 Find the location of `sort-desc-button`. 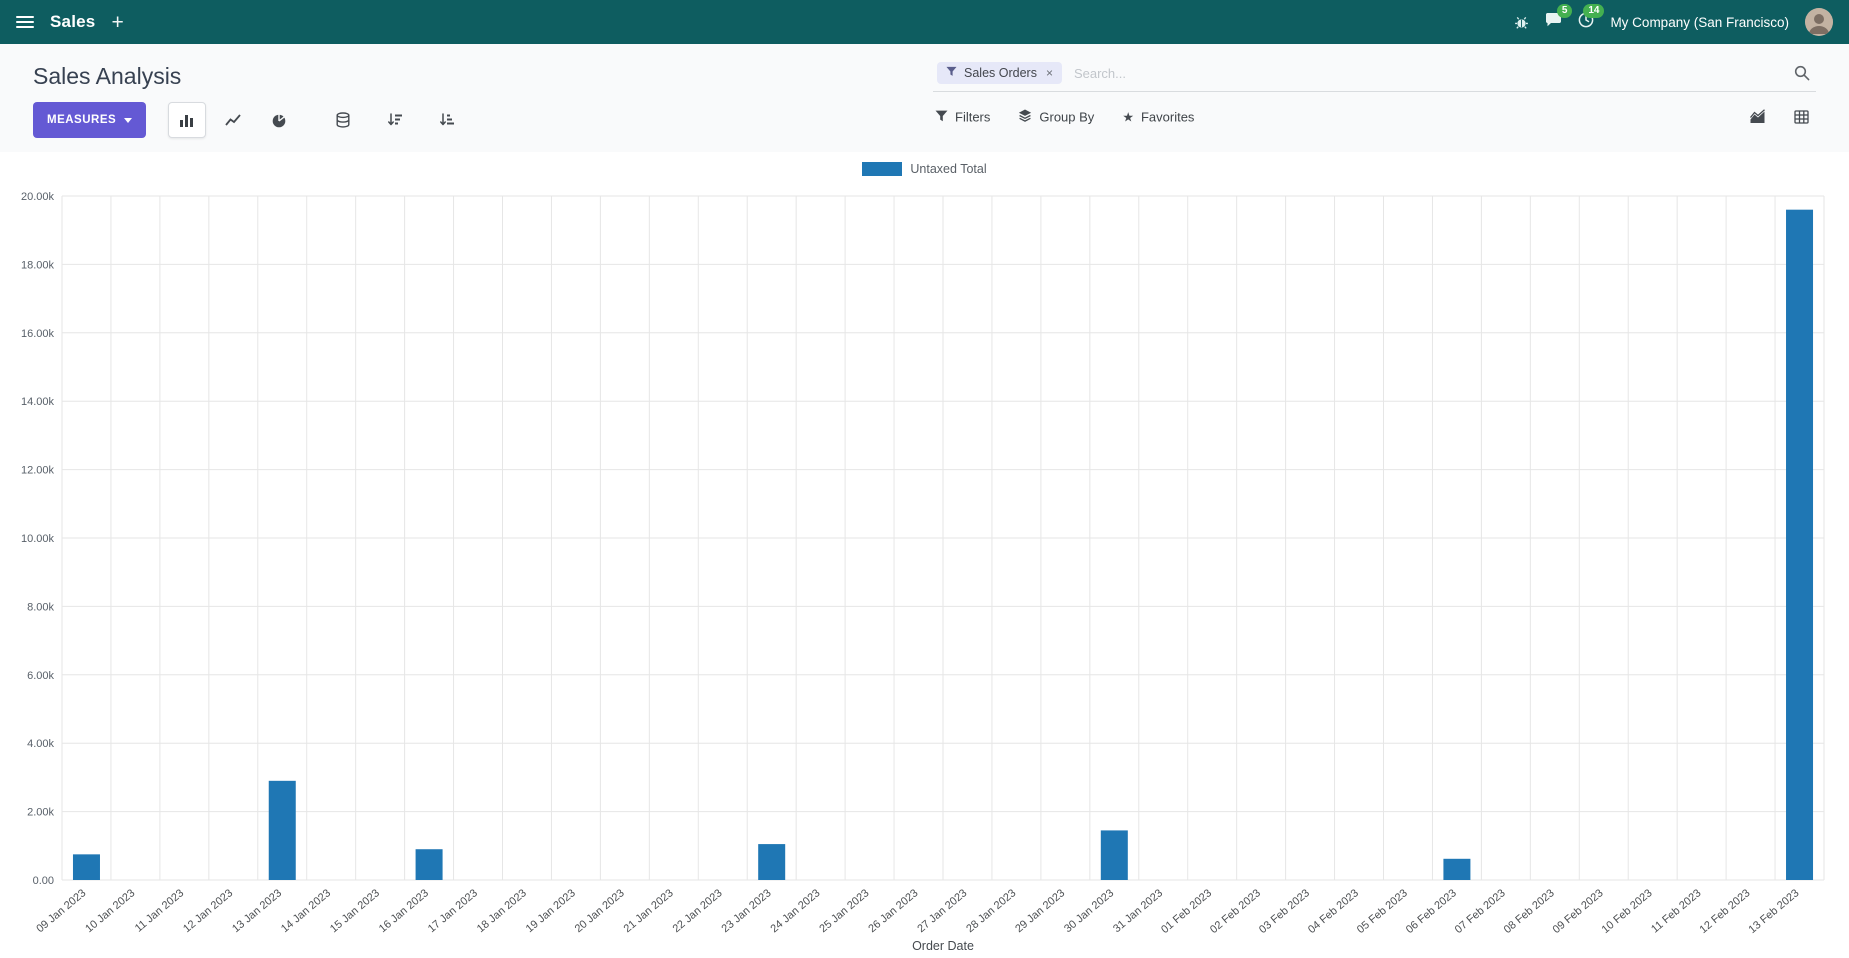

sort-desc-button is located at coordinates (395, 120).